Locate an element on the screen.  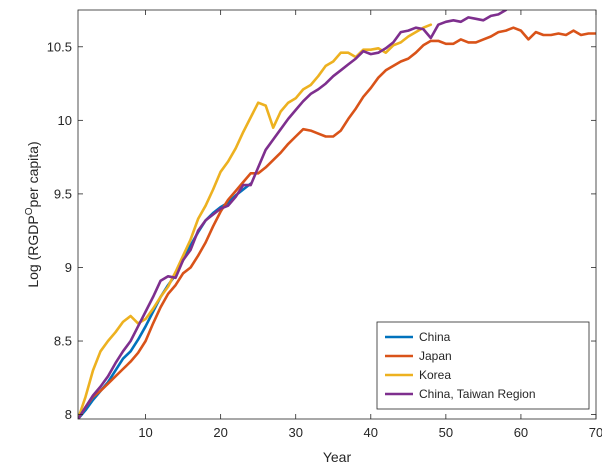
x-tick-label: 40 is located at coordinates (371, 432).